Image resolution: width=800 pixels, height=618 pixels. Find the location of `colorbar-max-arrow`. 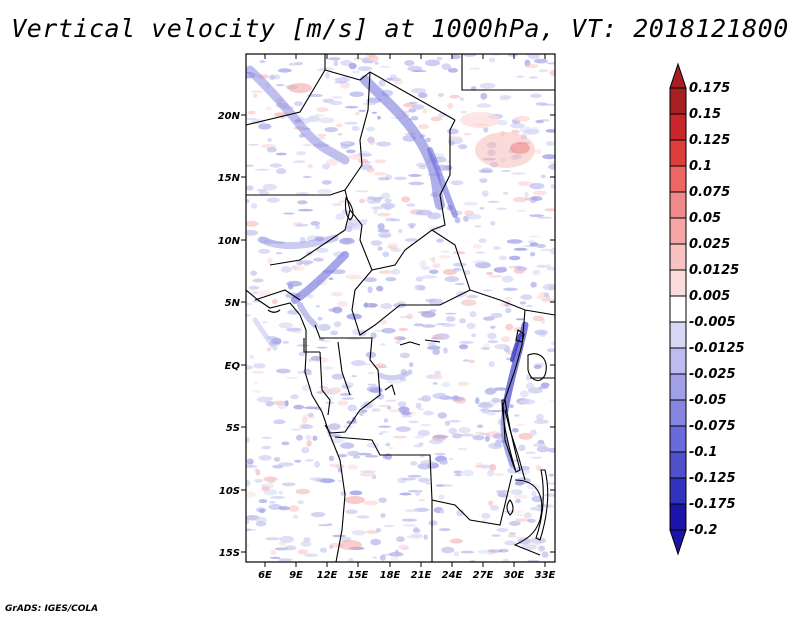

colorbar-max-arrow is located at coordinates (678, 75).